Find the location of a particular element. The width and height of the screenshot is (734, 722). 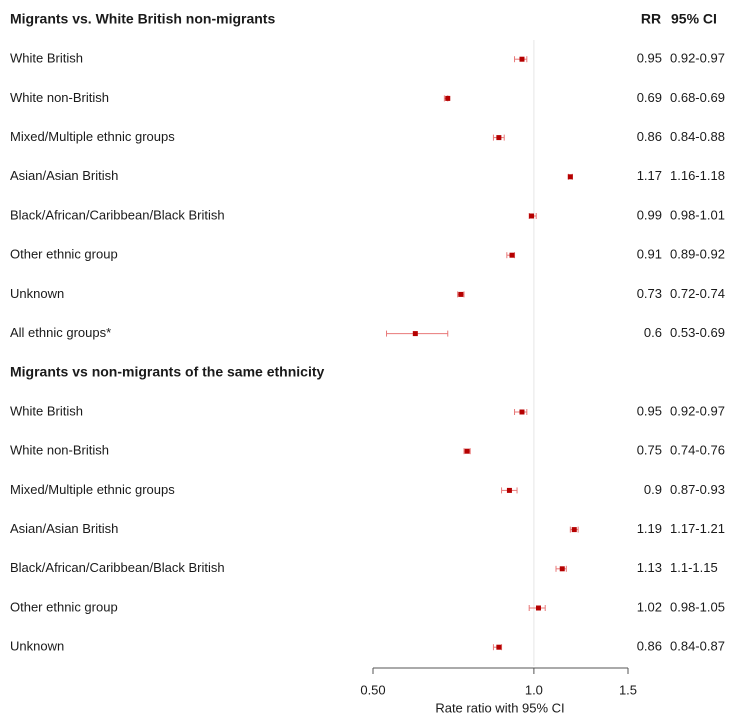

x-axis-label: Rate ratio with 95% CI is located at coordinates (499, 707).